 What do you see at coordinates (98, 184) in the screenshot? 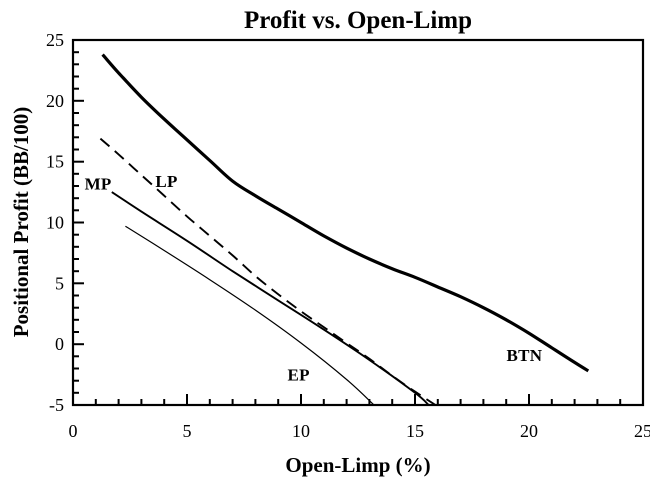
I see `series-label-mp: MP` at bounding box center [98, 184].